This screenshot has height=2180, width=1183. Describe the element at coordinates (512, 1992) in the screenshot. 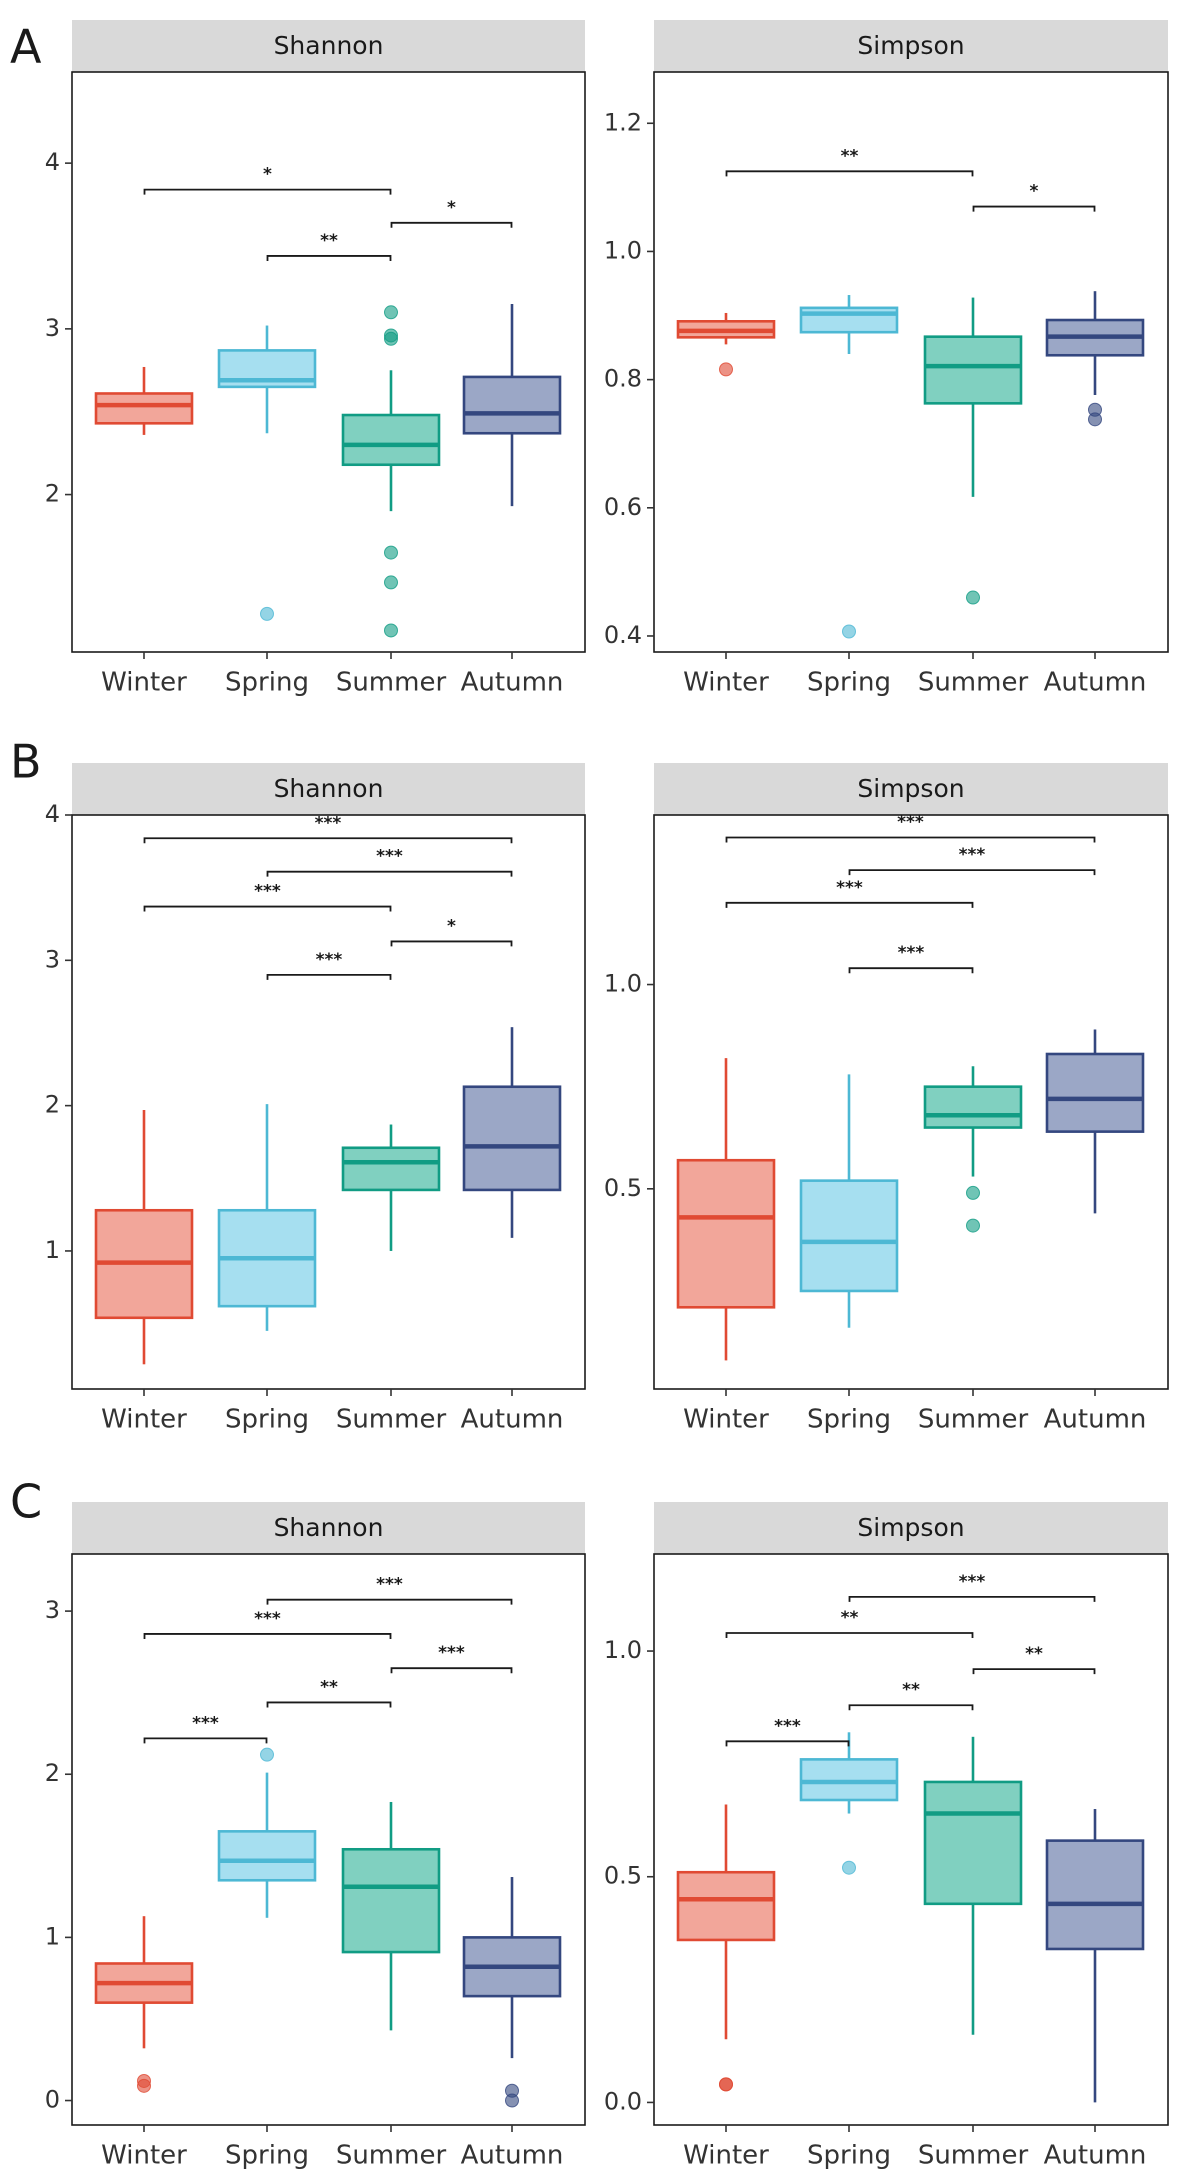

I see `box-autumn` at that location.